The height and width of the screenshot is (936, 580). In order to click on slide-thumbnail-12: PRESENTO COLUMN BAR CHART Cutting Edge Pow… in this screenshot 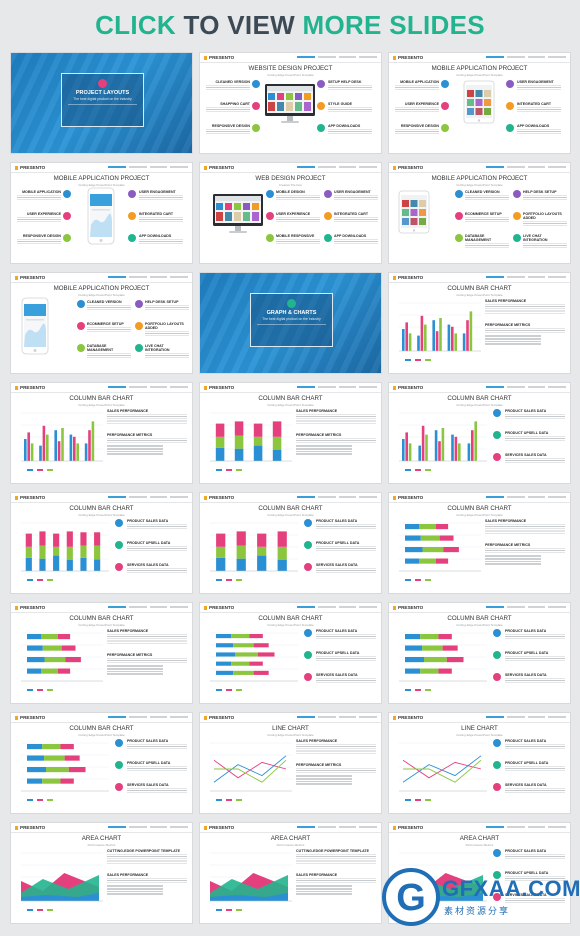, I will do `click(479, 433)`.